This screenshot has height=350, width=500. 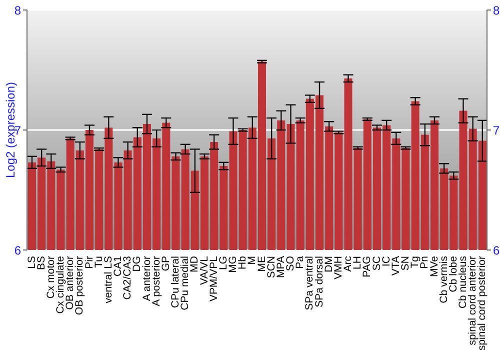 What do you see at coordinates (41, 263) in the screenshot?
I see `x-tick-label: BS` at bounding box center [41, 263].